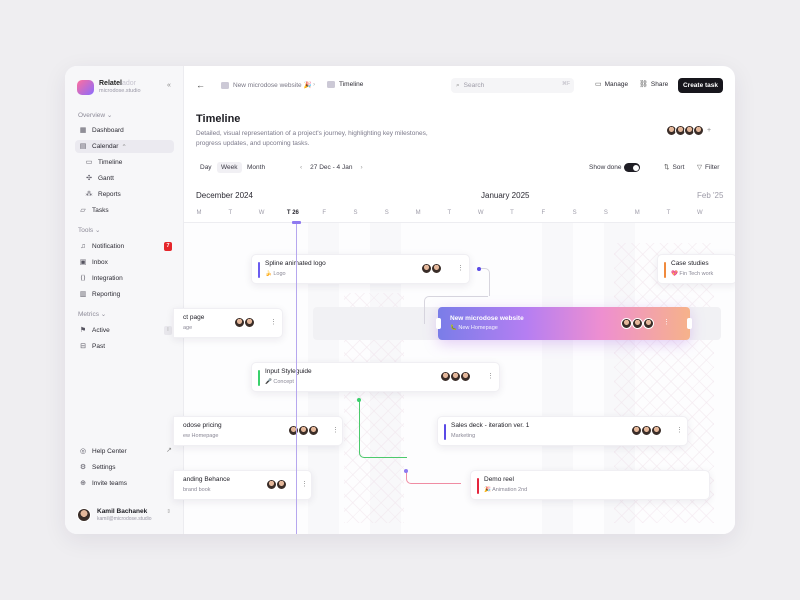 The height and width of the screenshot is (600, 800). I want to click on task-card: Spline animated logo 🍌 Logo ⋮, so click(360, 269).